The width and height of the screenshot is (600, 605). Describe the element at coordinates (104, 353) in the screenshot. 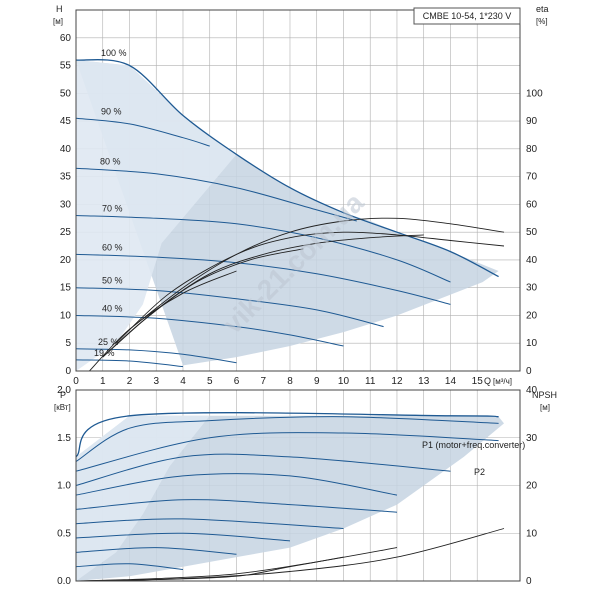

I see `speed-curve-label: 19 %` at that location.